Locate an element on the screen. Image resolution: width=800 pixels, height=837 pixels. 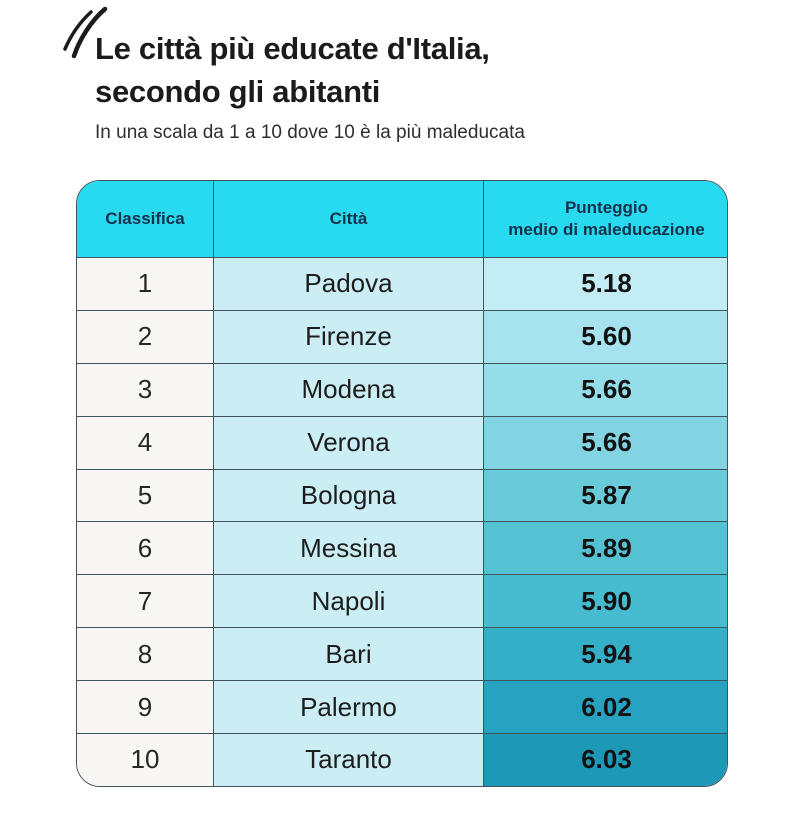
score-cell: 5.87 is located at coordinates (605, 495).